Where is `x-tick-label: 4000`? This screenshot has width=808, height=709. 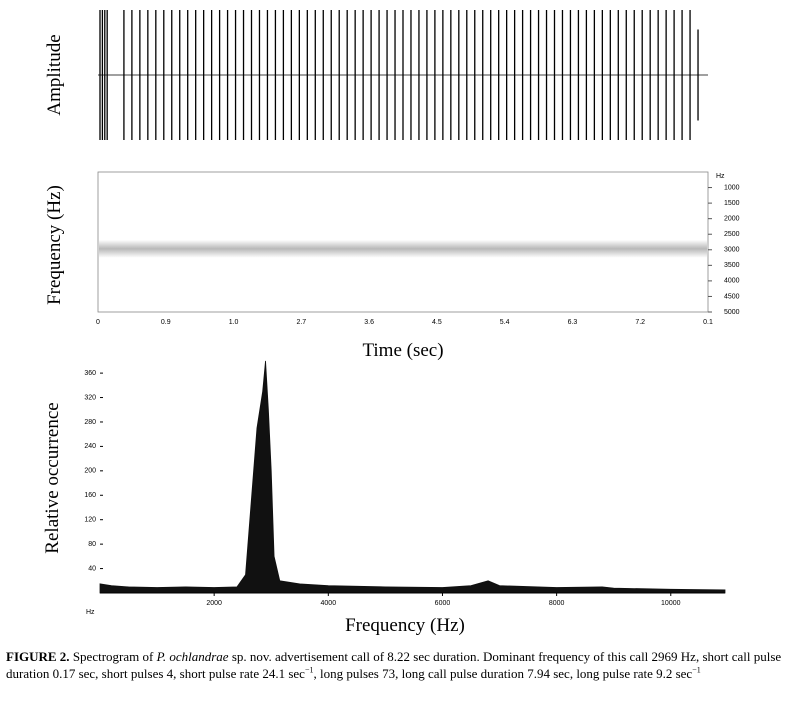
x-tick-label: 4000 is located at coordinates (329, 603).